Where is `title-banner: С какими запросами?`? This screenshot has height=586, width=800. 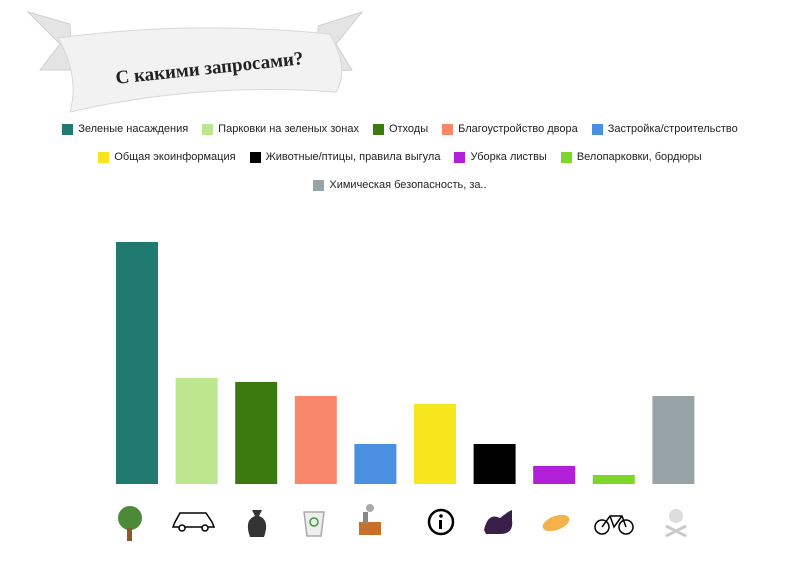 title-banner: С какими запросами? is located at coordinates (195, 61).